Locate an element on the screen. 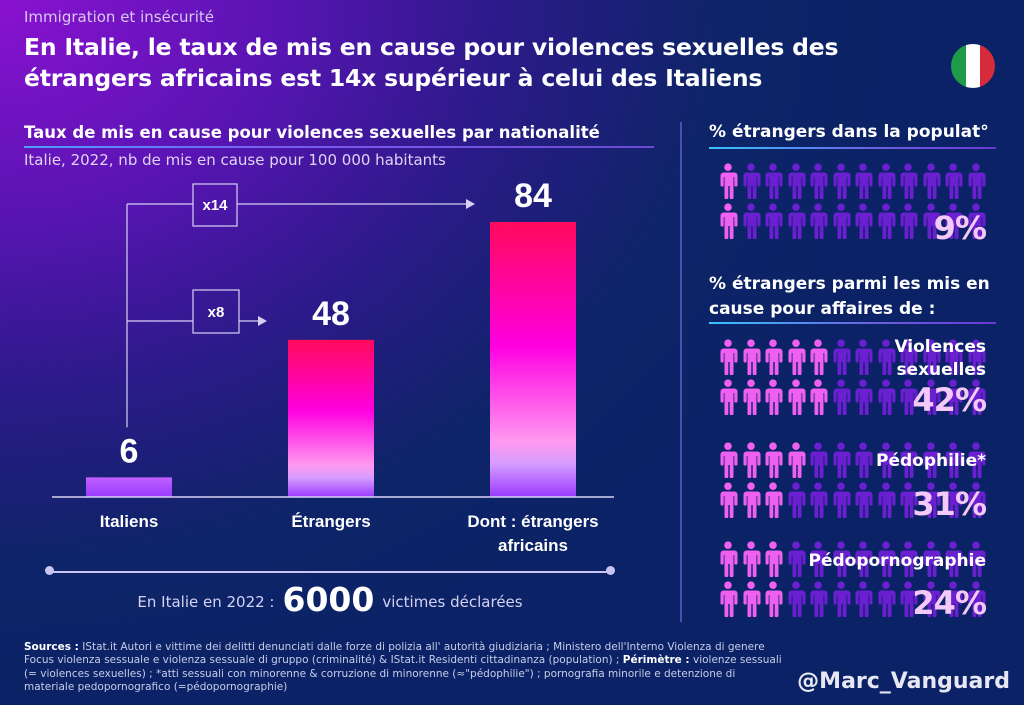  kicker: Immigration et insécurité is located at coordinates (119, 17).